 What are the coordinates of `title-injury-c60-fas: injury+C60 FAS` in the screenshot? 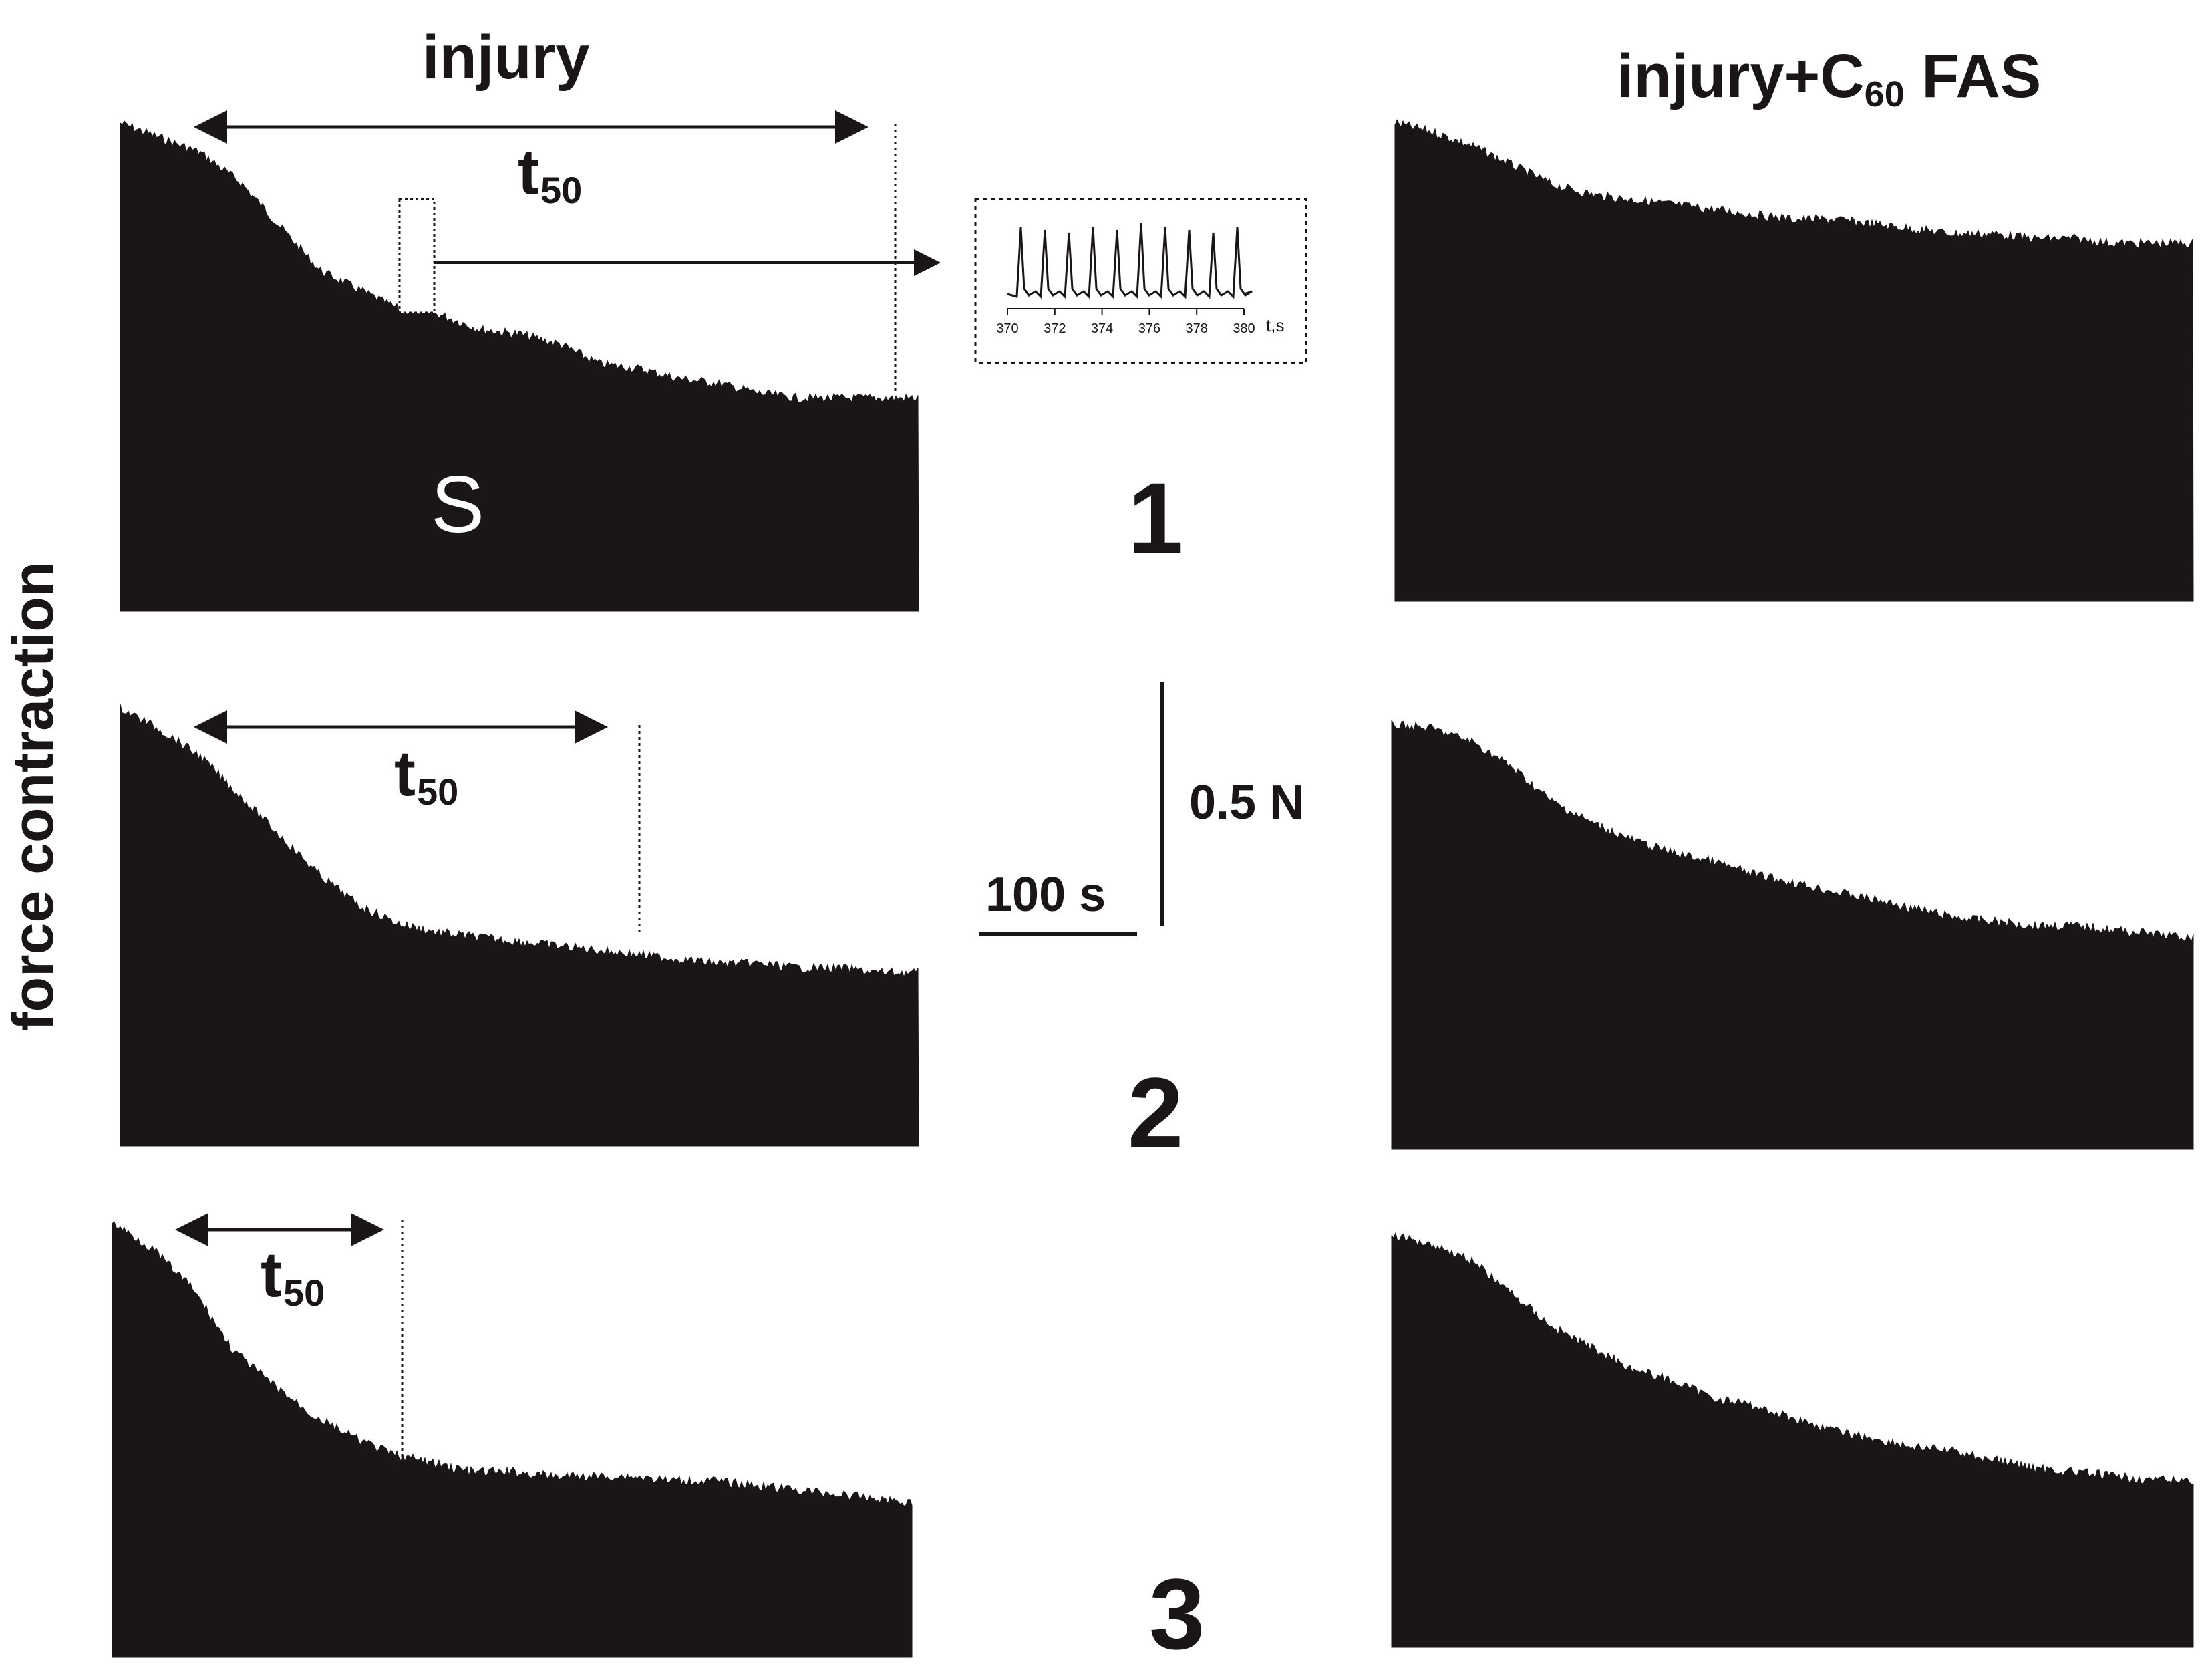 It's located at (1829, 78).